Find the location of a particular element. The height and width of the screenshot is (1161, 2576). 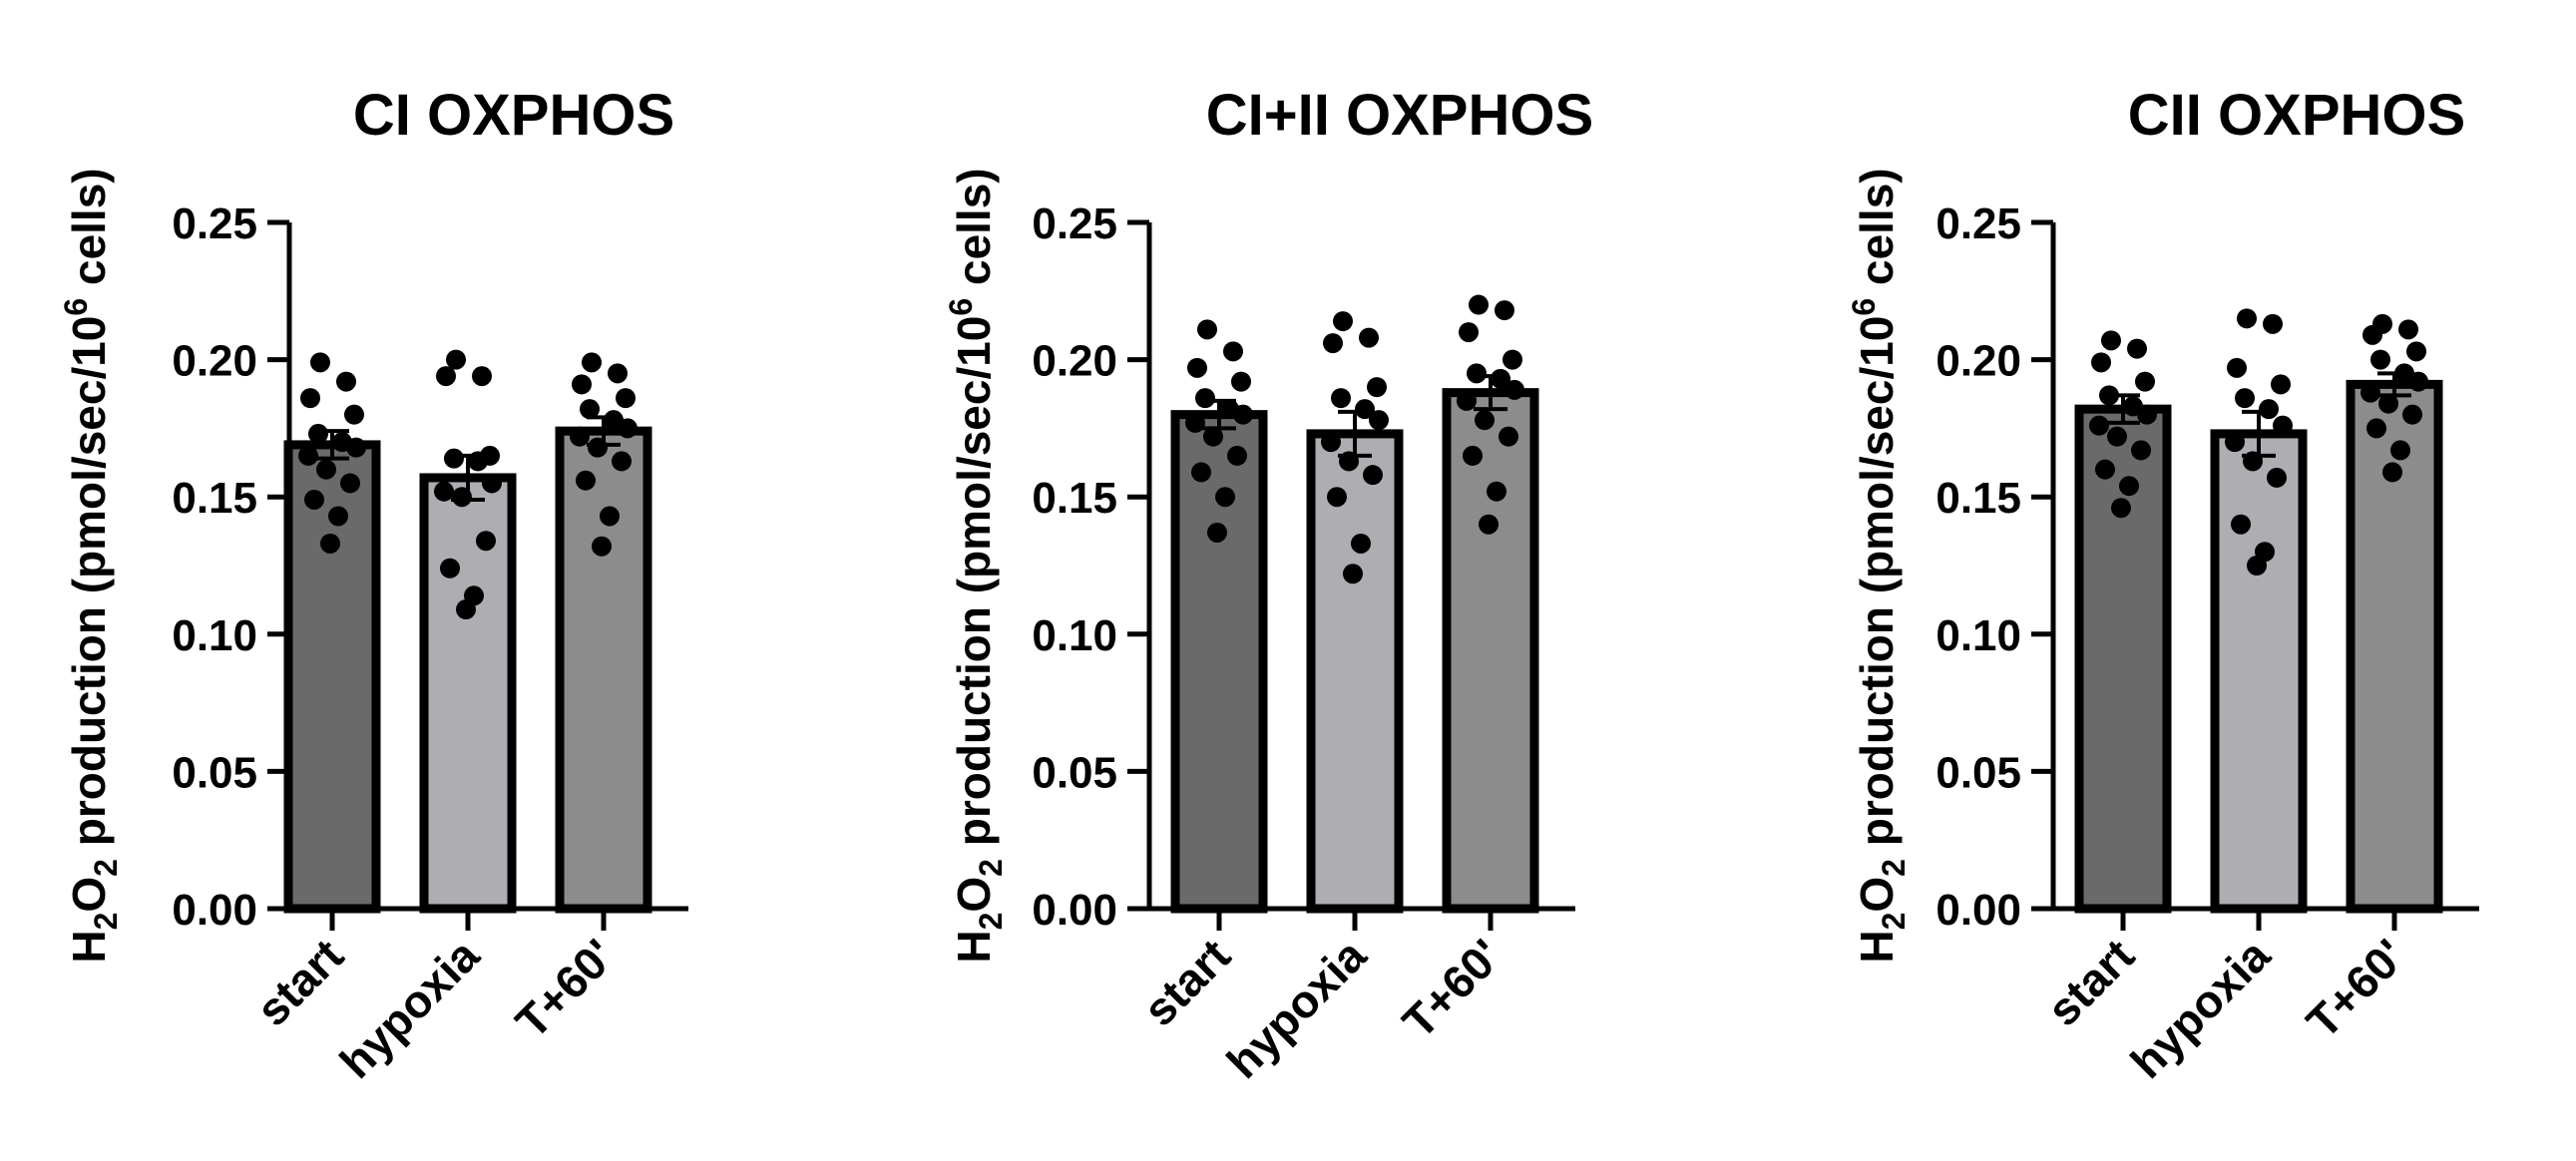

chart-title: CI OXPHOS is located at coordinates (513, 115).